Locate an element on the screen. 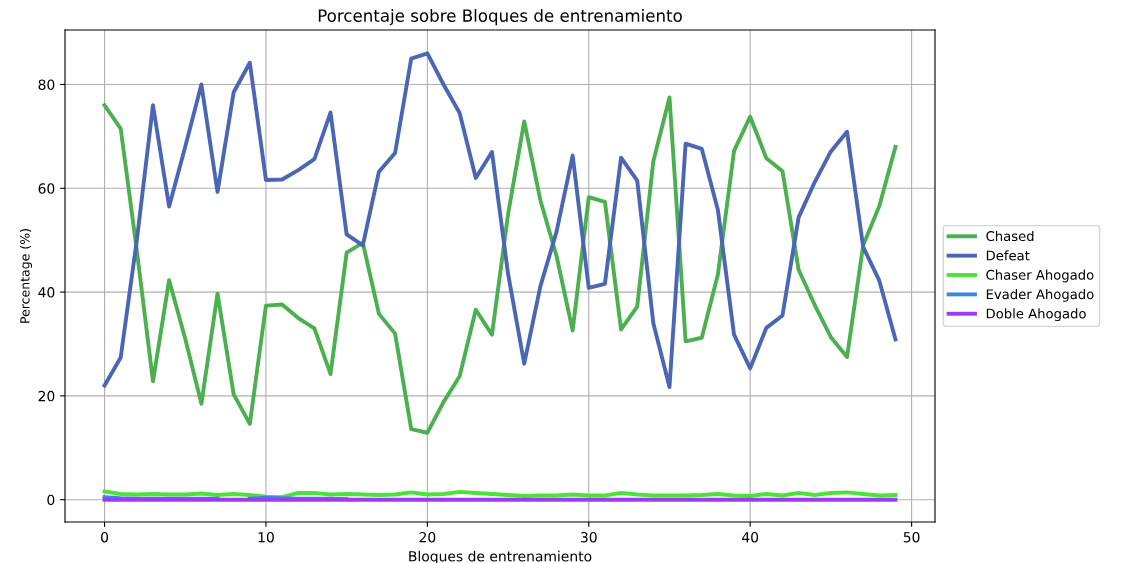 The height and width of the screenshot is (563, 1125). y-tick-label: 60 is located at coordinates (46, 188).